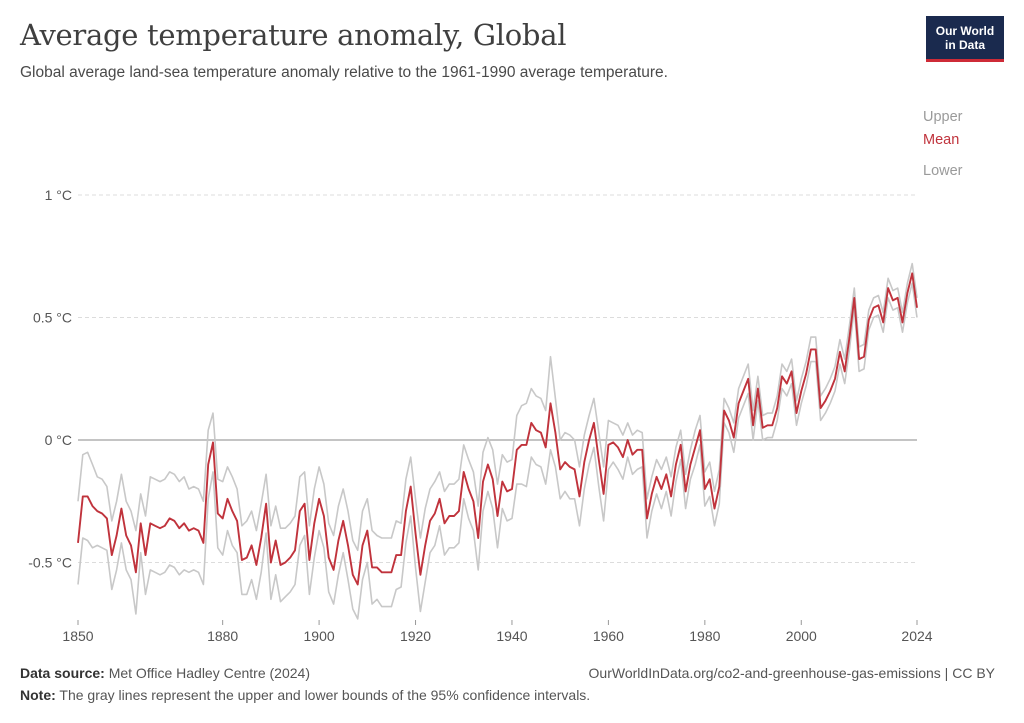 The width and height of the screenshot is (1024, 723). Describe the element at coordinates (207, 673) in the screenshot. I see `data-source-text: Met Office Hadley Centre (2024)` at that location.